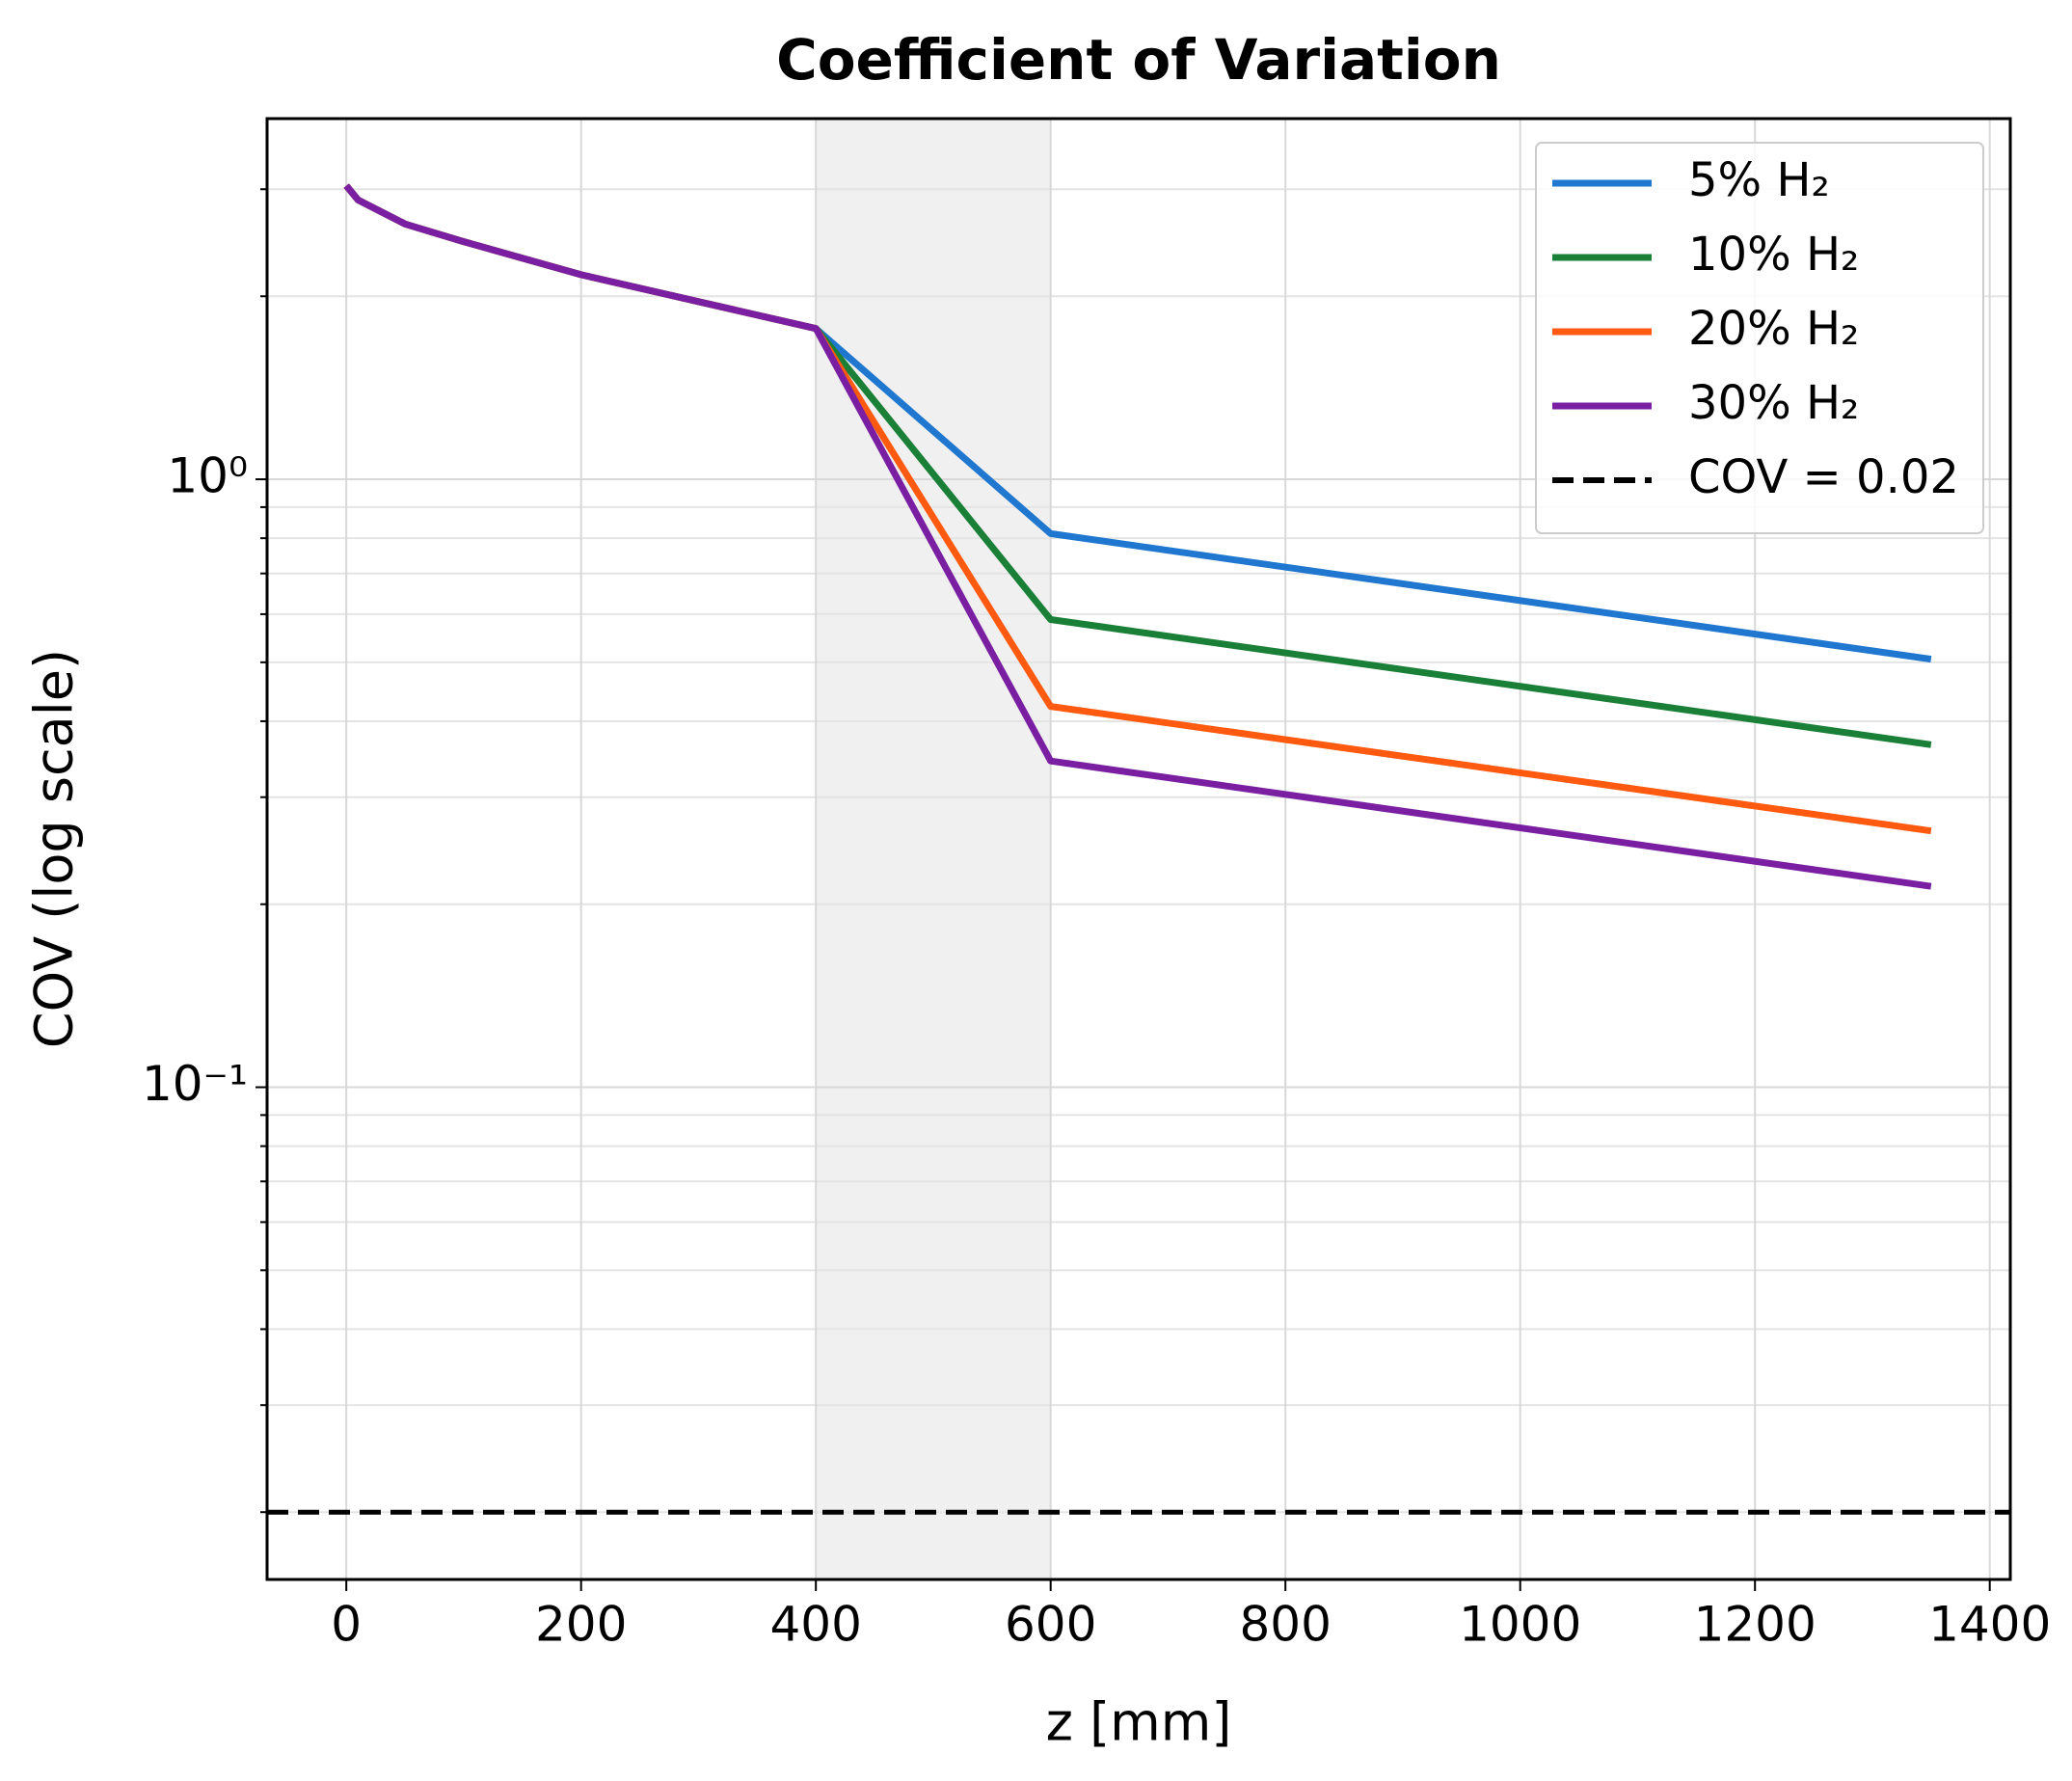  Describe the element at coordinates (933, 849) in the screenshot. I see `shaded-span` at that location.